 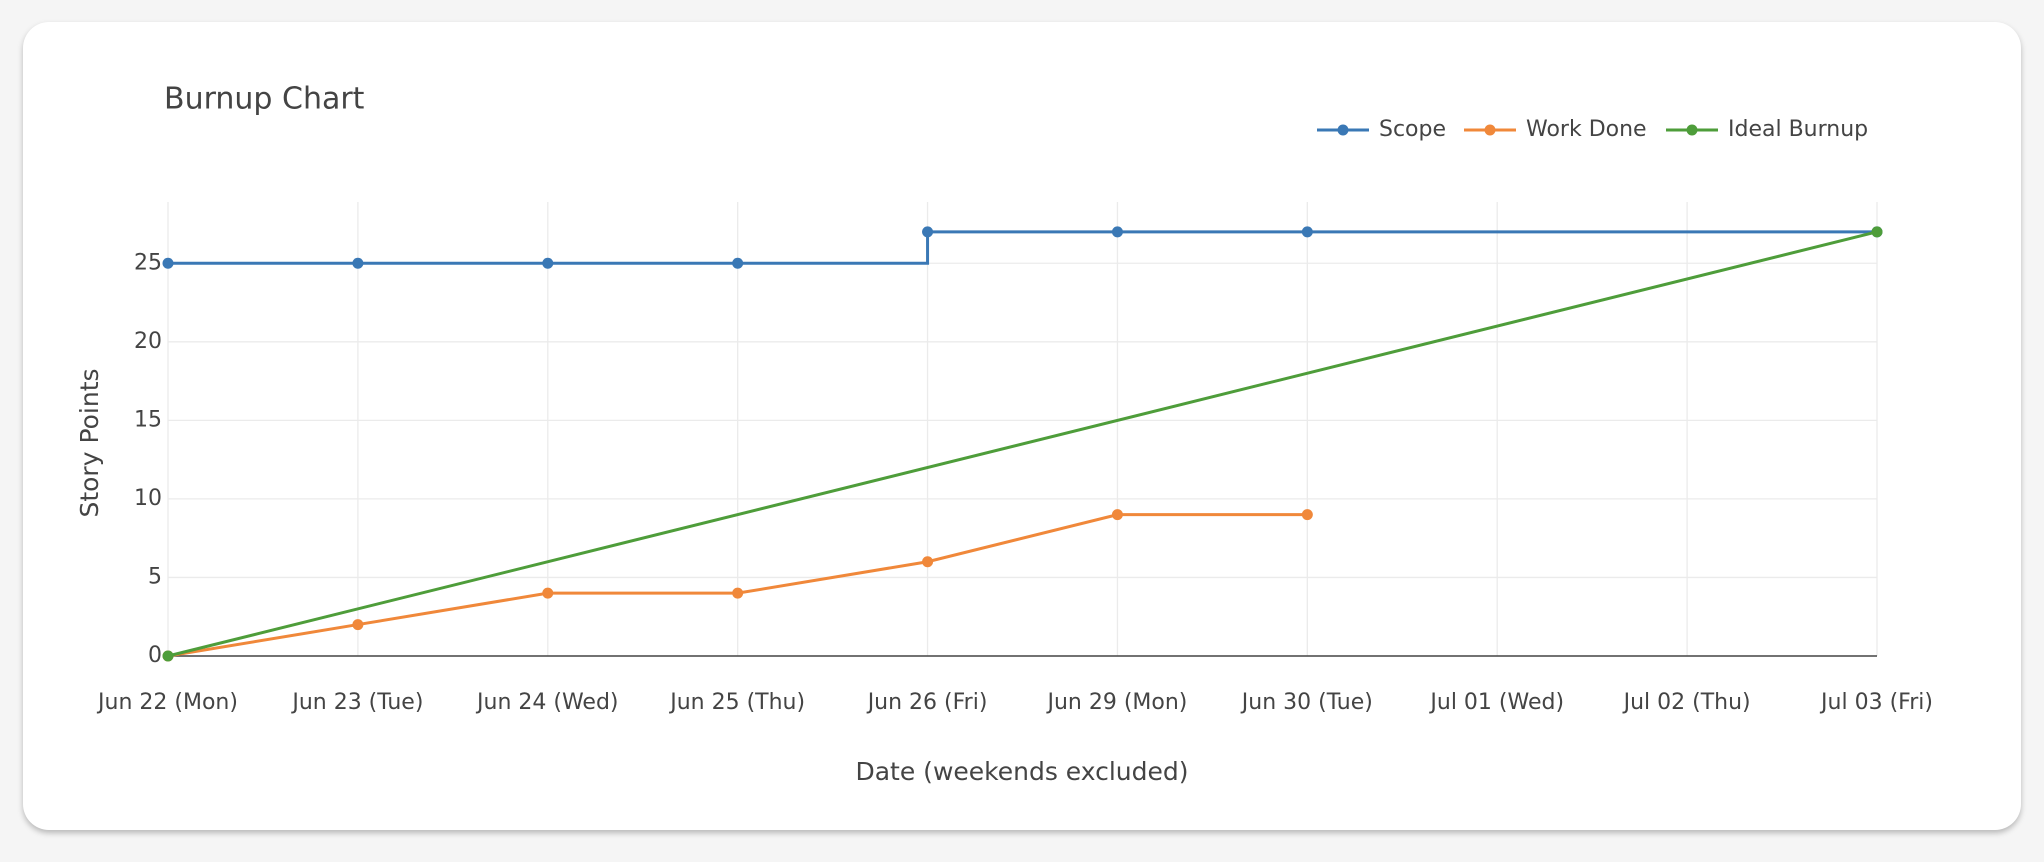 I want to click on legend-label: Scope, so click(x=1412, y=129).